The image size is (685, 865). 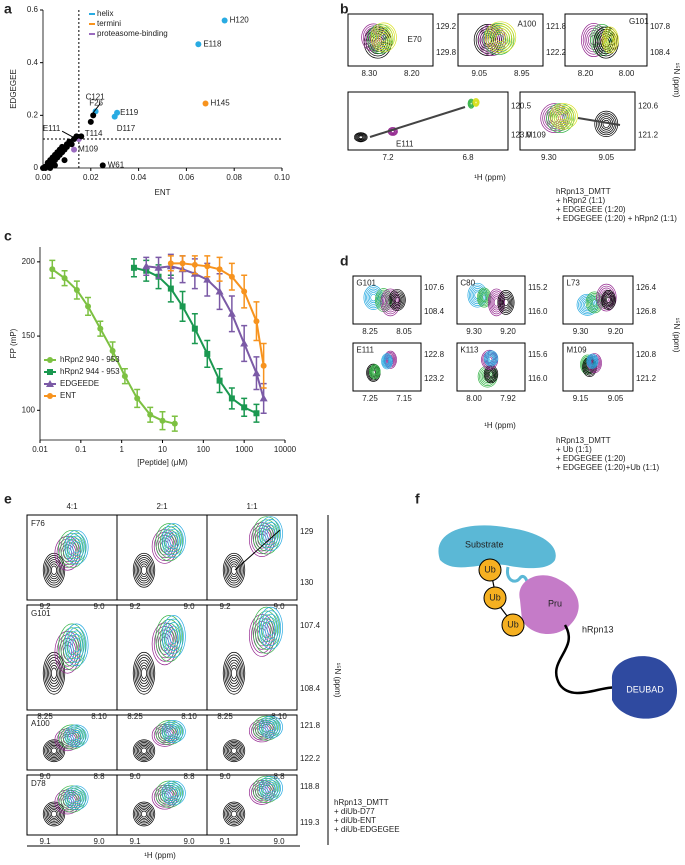 What do you see at coordinates (495, 597) in the screenshot?
I see `ub-label: Ub` at bounding box center [495, 597].